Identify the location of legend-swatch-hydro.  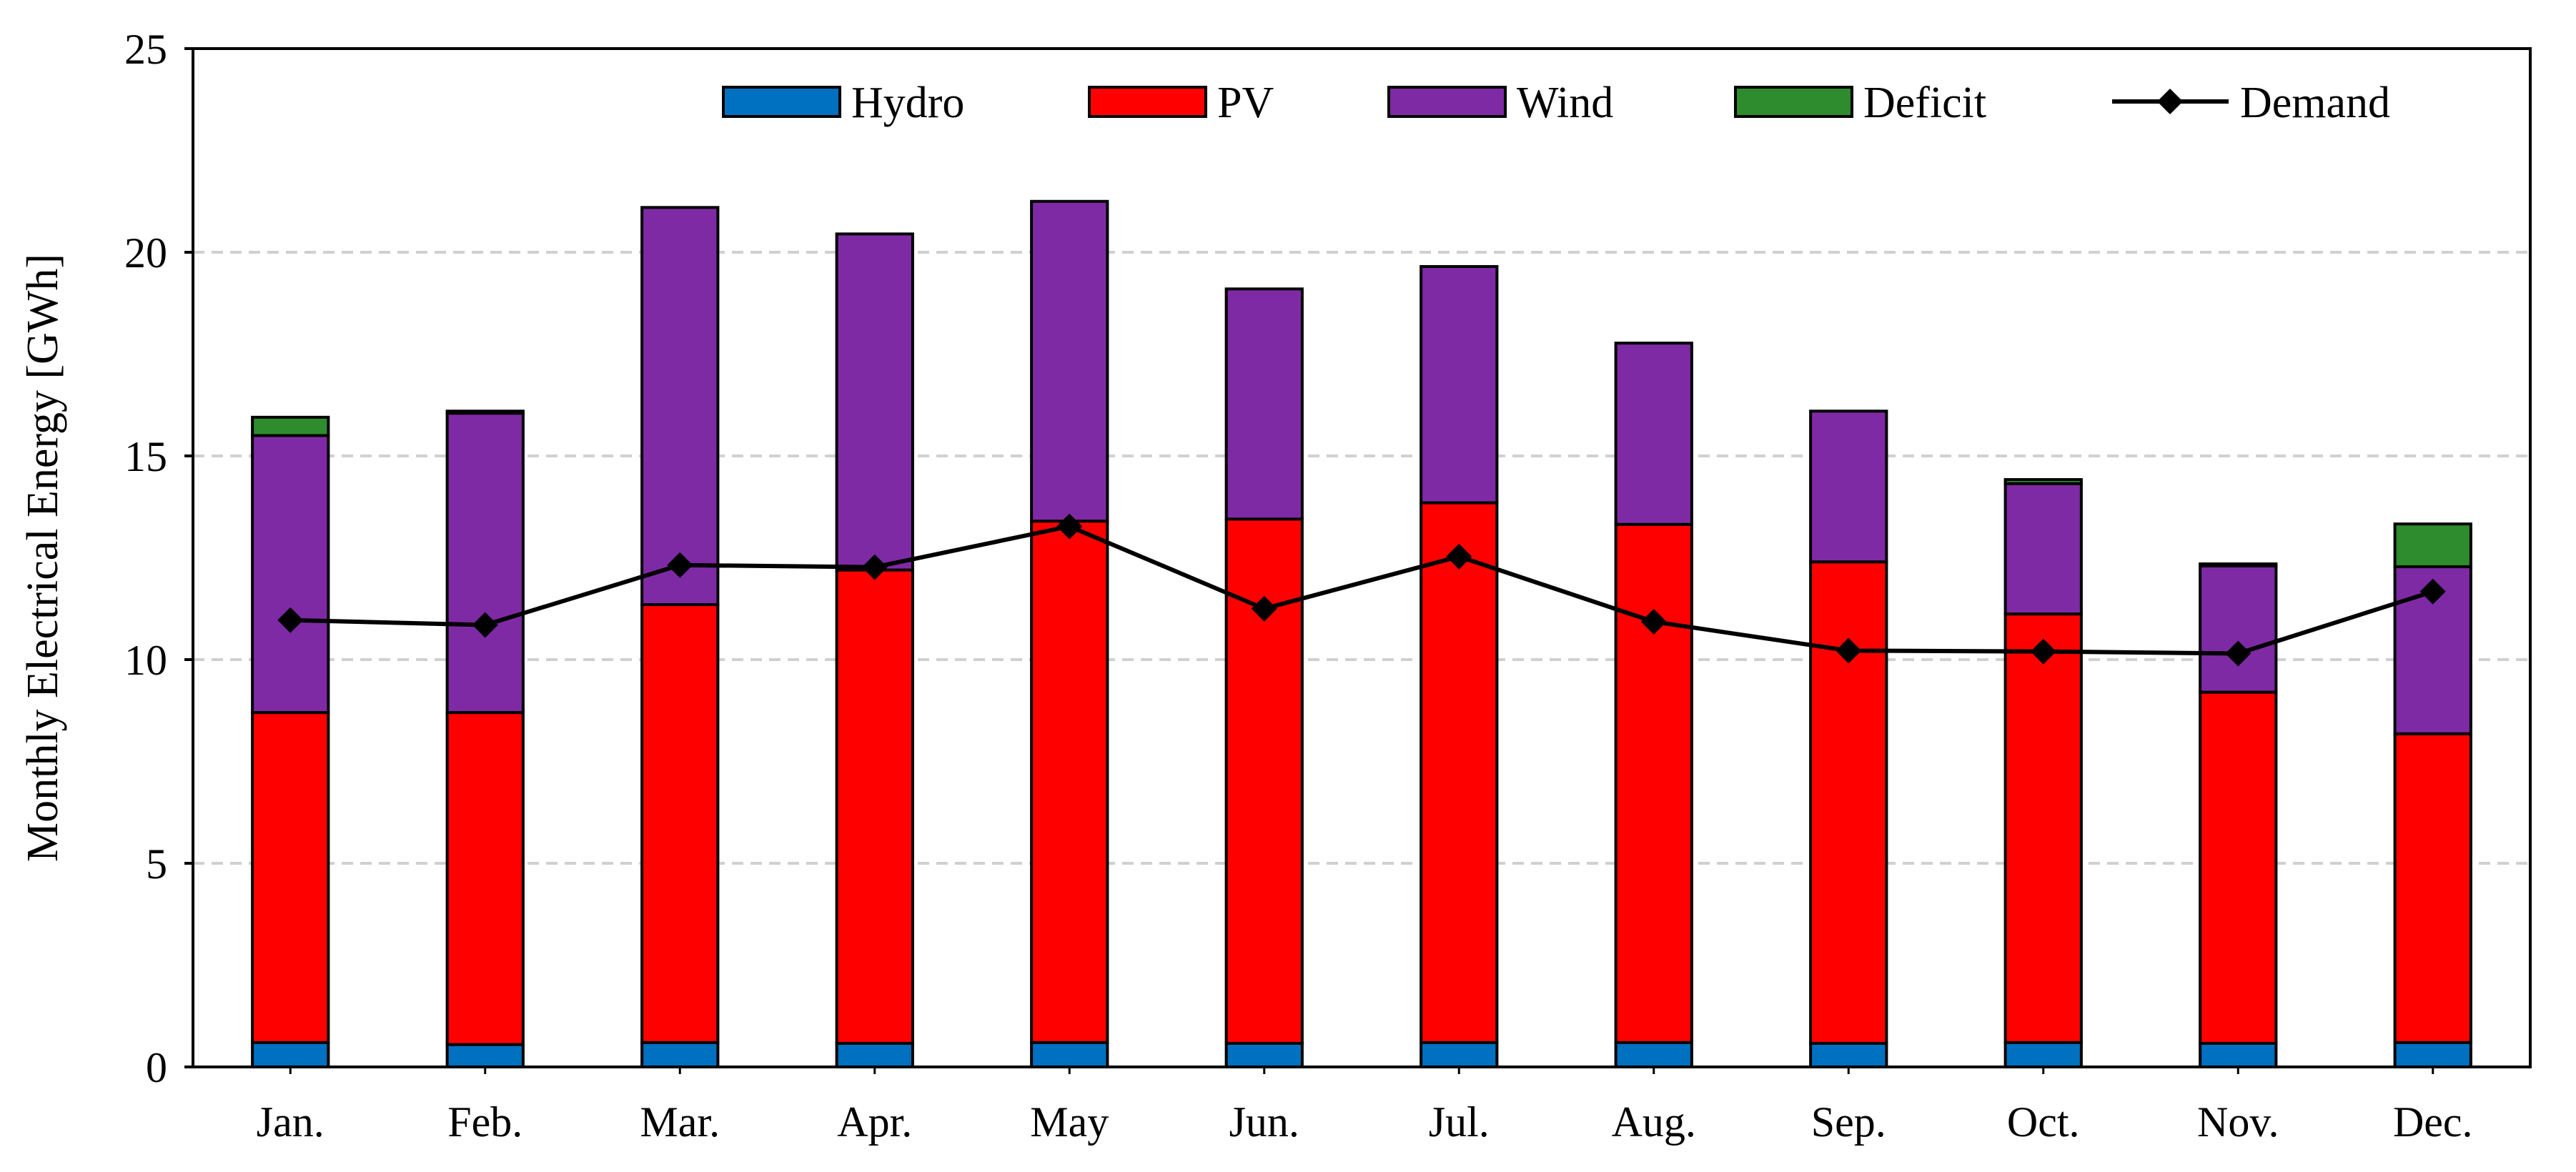
(782, 102).